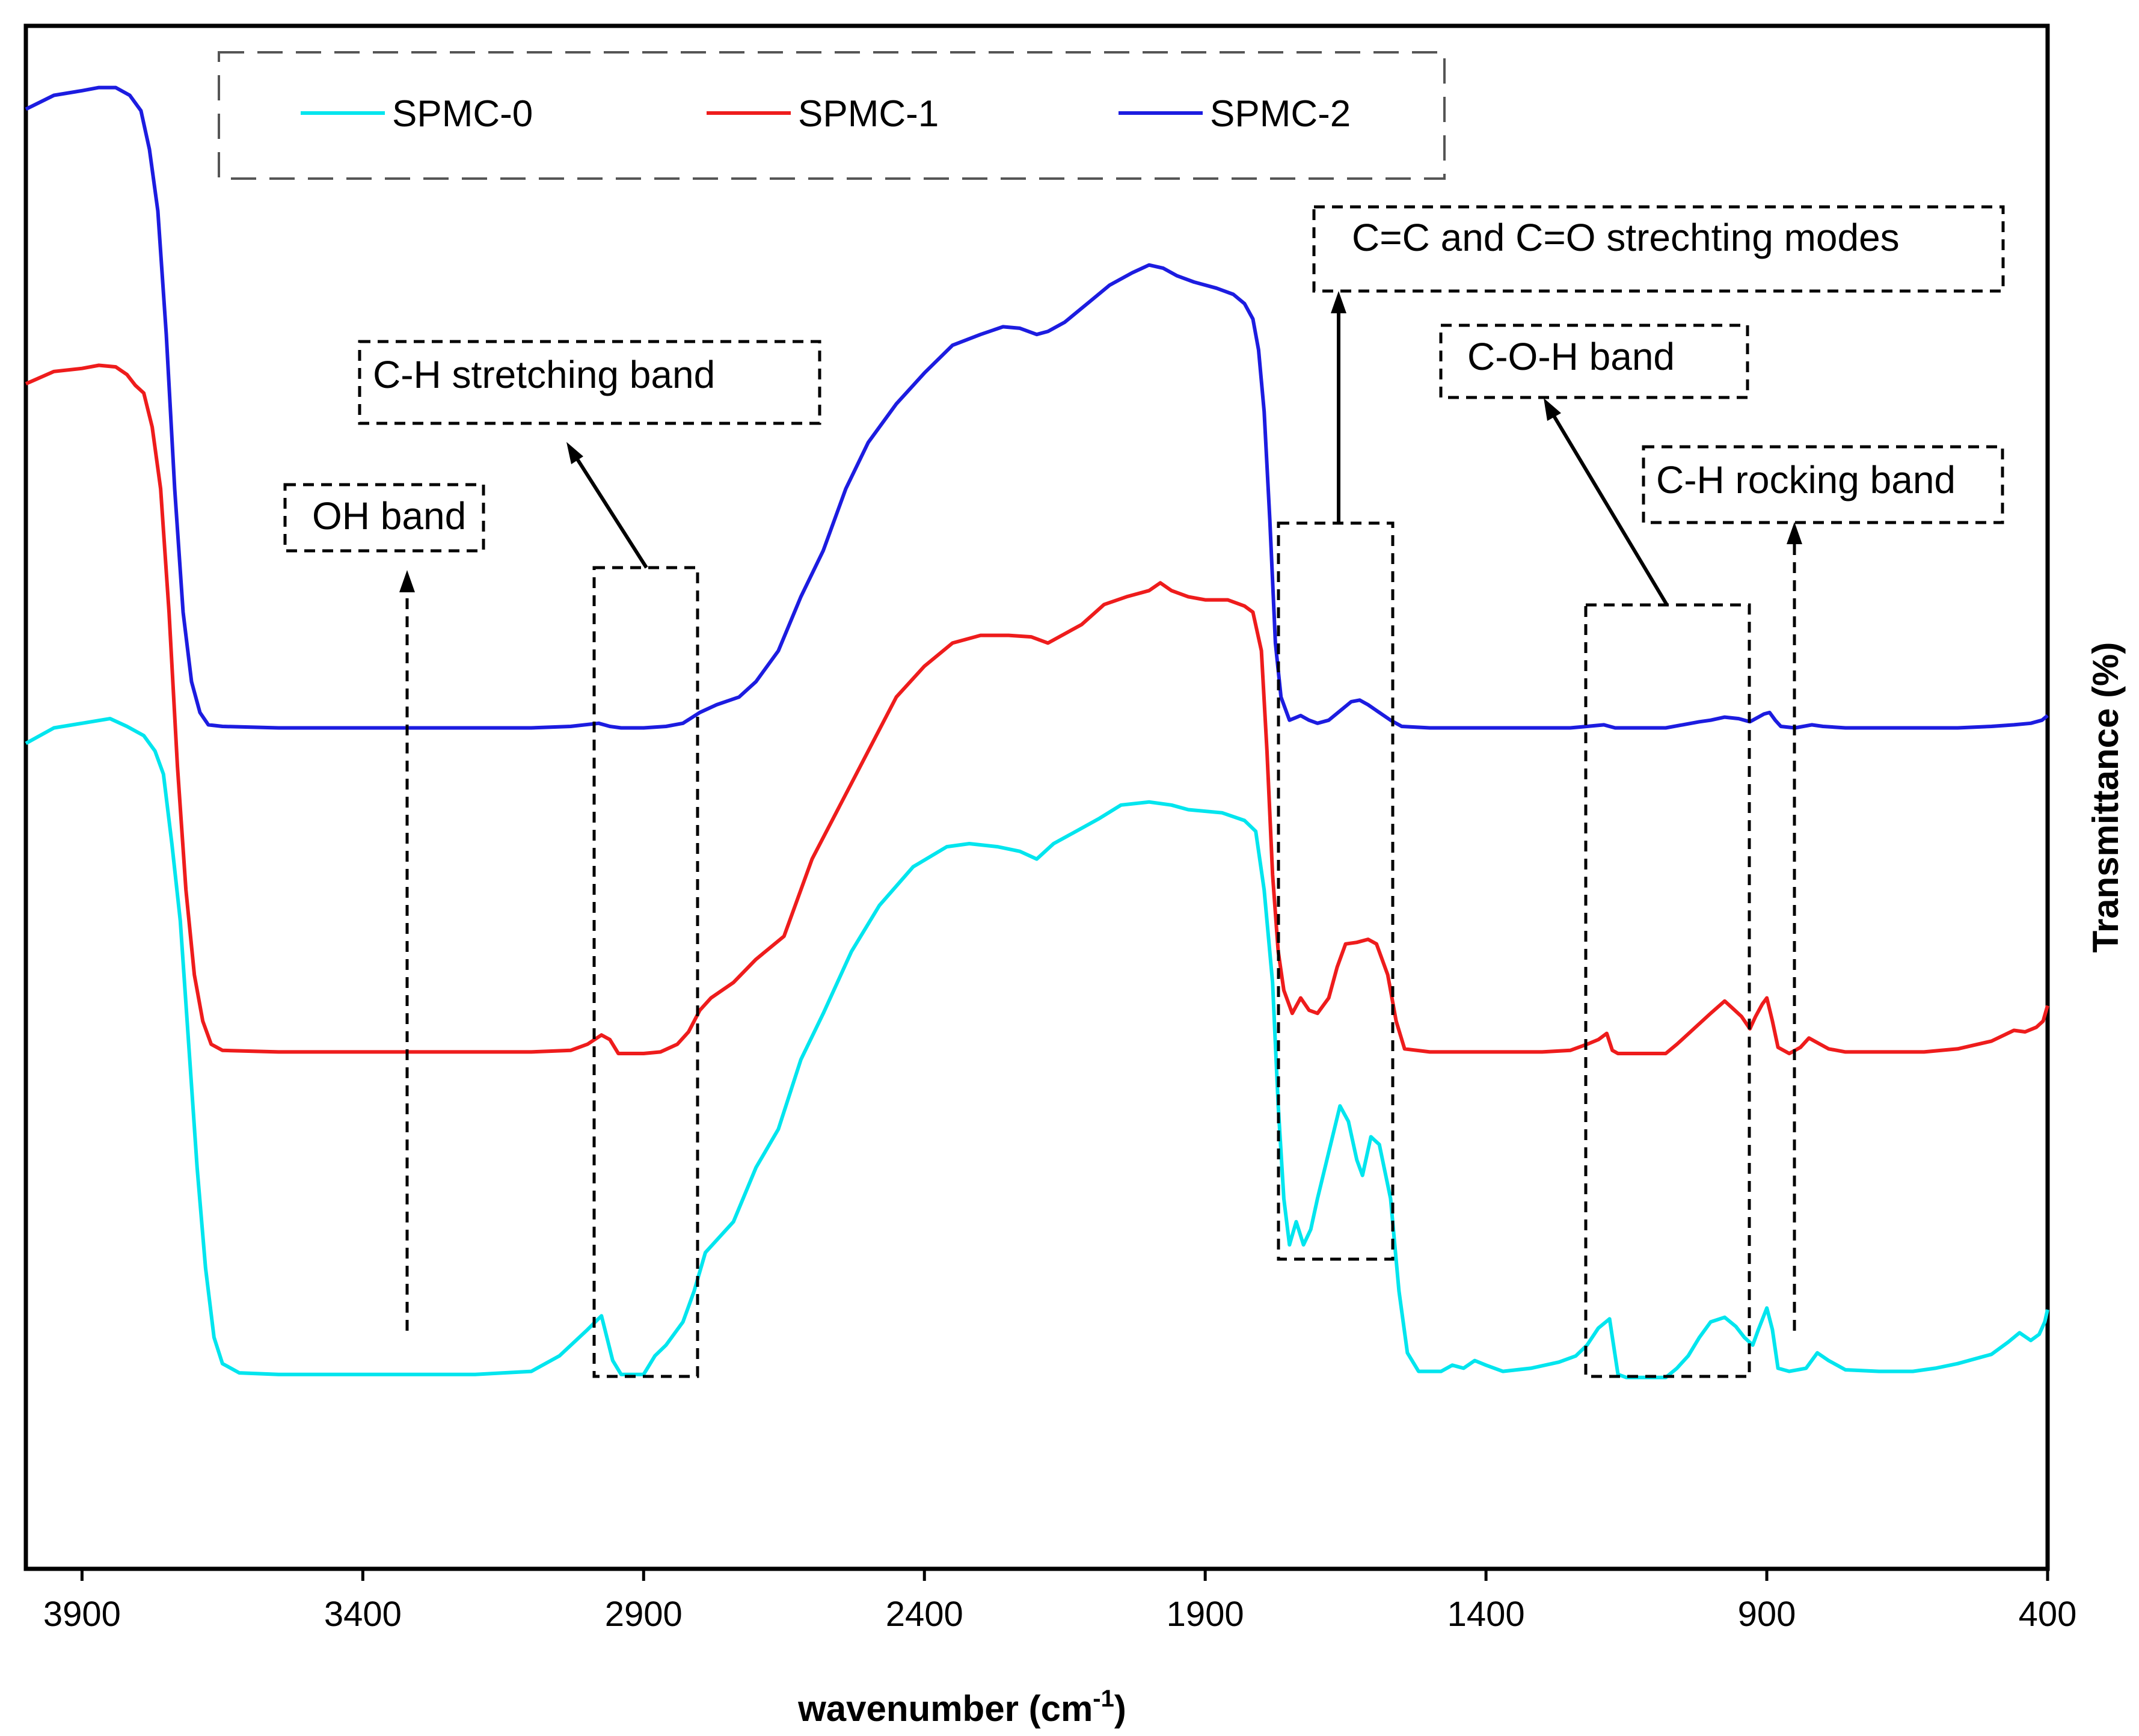  What do you see at coordinates (82, 1615) in the screenshot?
I see `x-tick-label-3900: 3900` at bounding box center [82, 1615].